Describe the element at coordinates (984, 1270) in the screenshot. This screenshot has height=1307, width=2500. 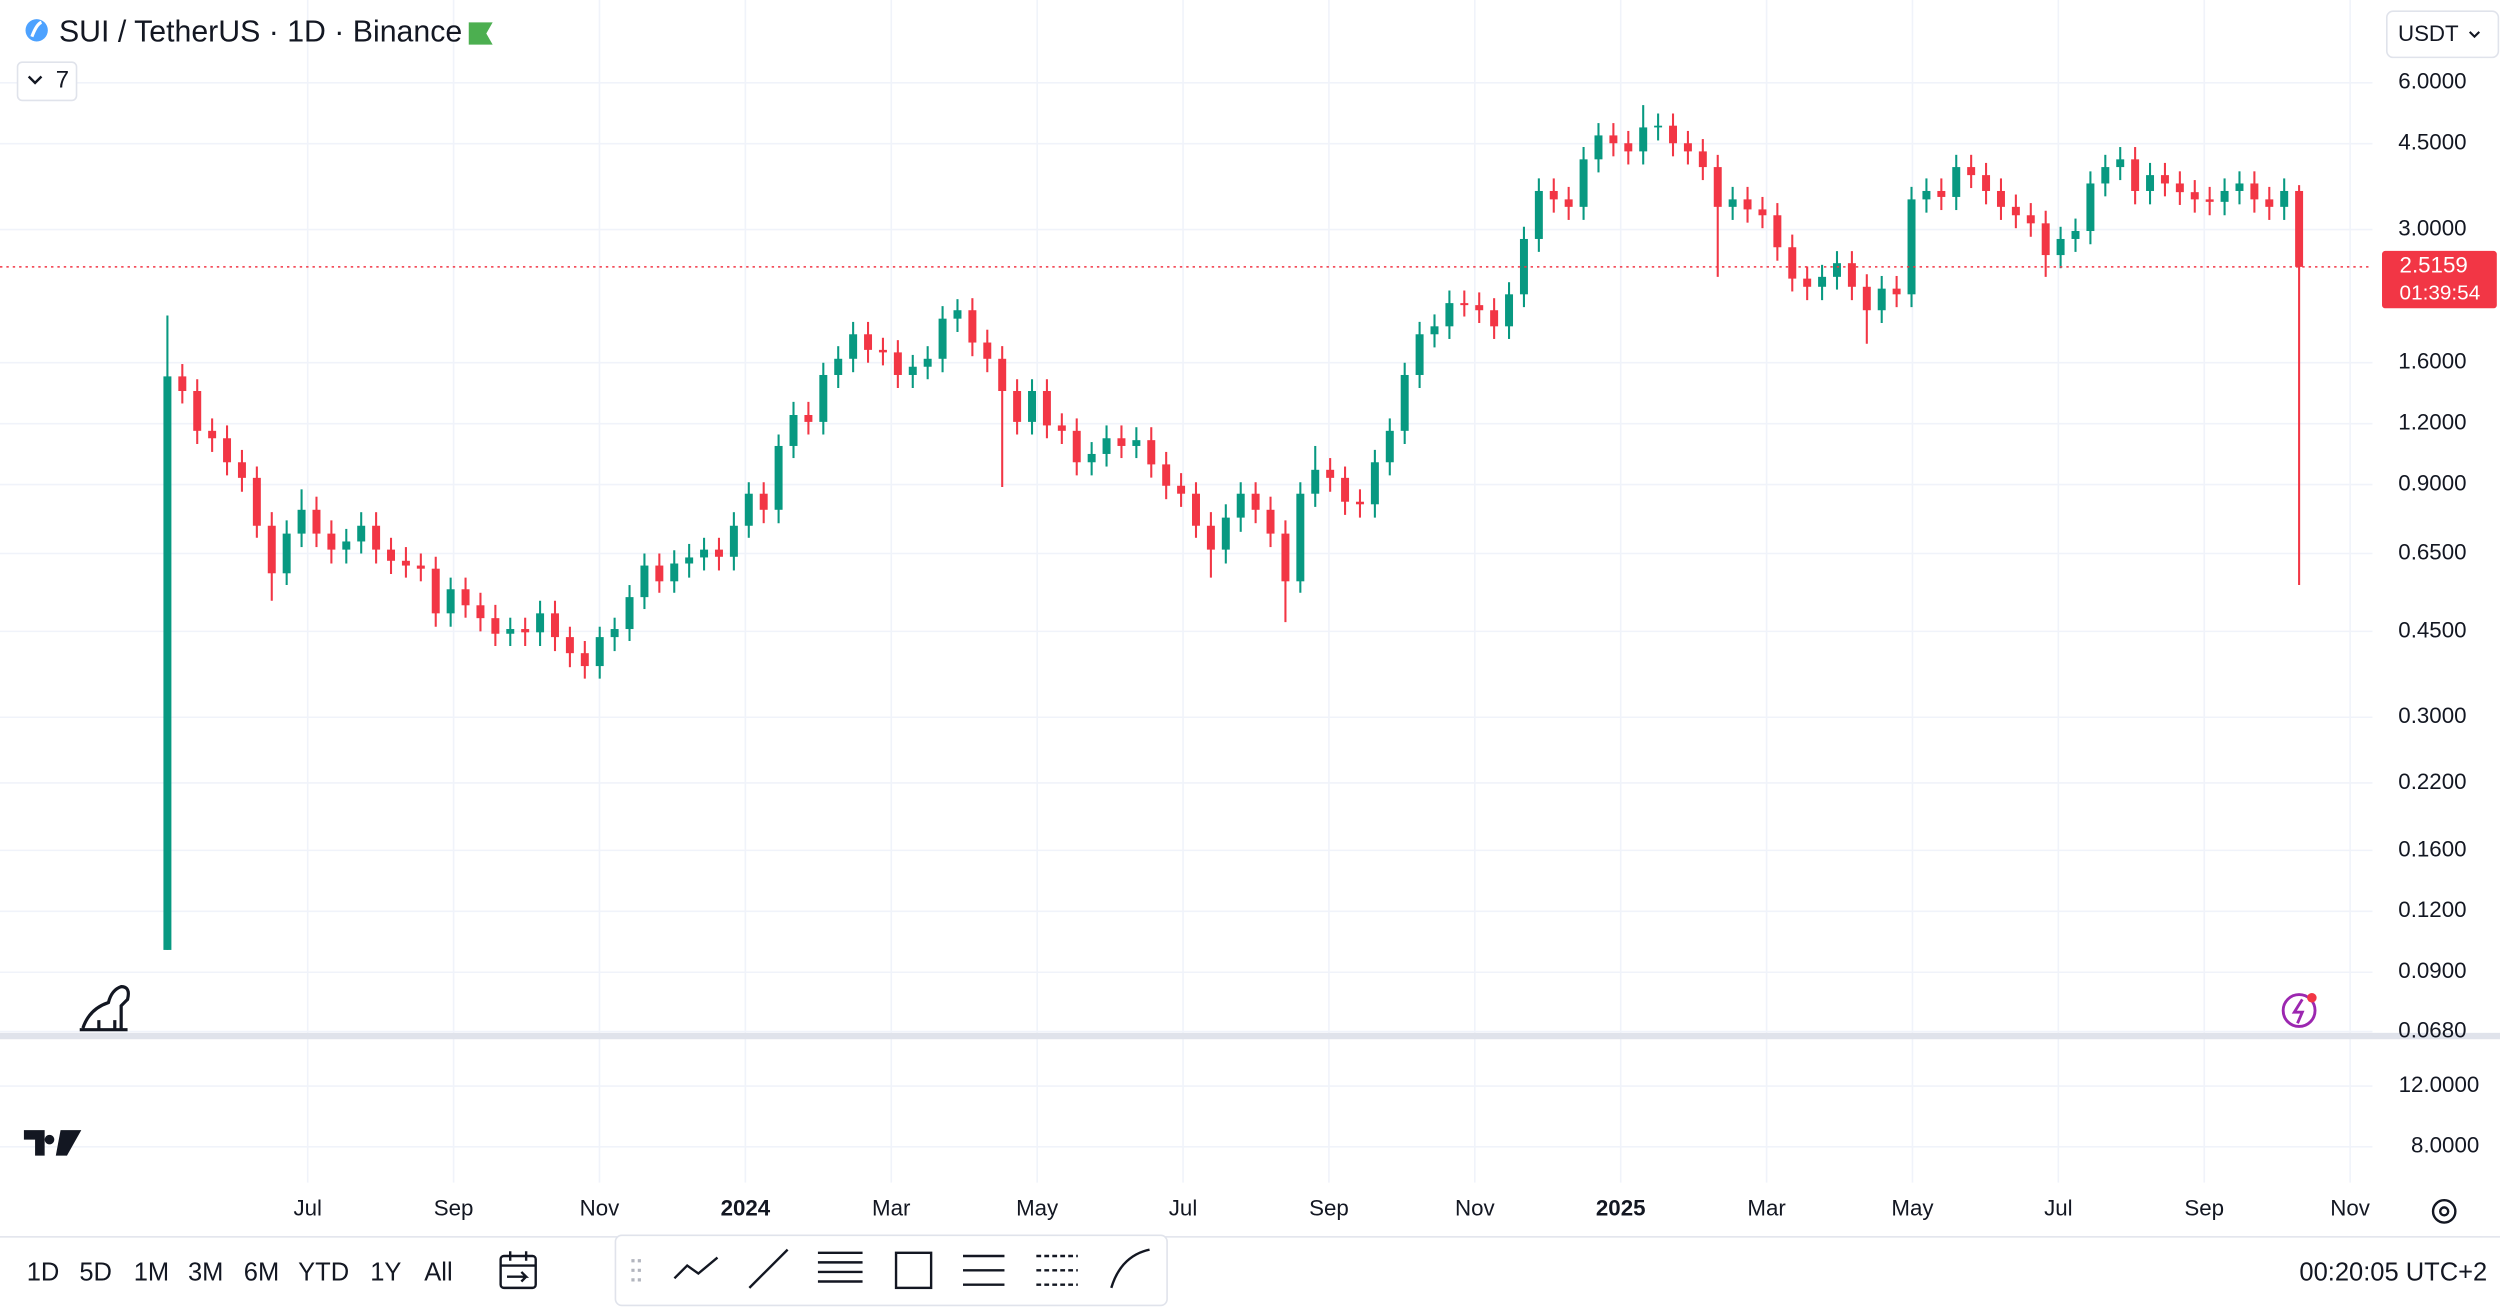
I see `range-tool` at that location.